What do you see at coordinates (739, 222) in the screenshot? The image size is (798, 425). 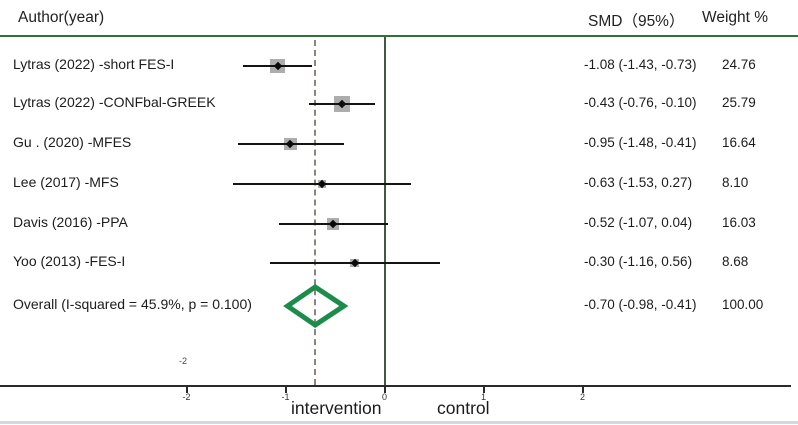 I see `study-weight-value: 16.03` at bounding box center [739, 222].